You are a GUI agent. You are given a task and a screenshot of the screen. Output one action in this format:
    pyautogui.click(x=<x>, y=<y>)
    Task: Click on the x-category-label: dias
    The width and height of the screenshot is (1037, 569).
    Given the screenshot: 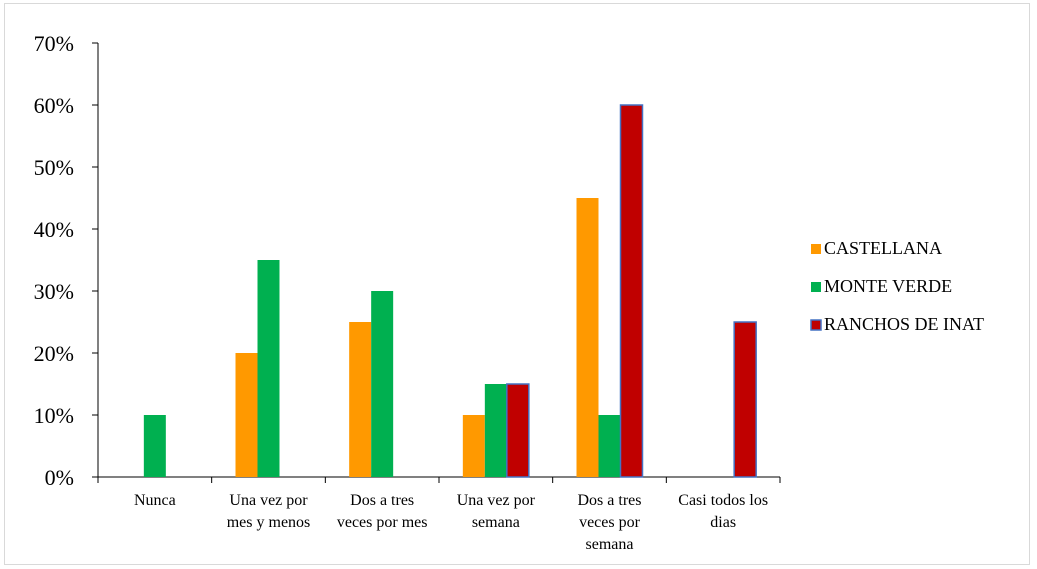 What is the action you would take?
    pyautogui.click(x=723, y=522)
    